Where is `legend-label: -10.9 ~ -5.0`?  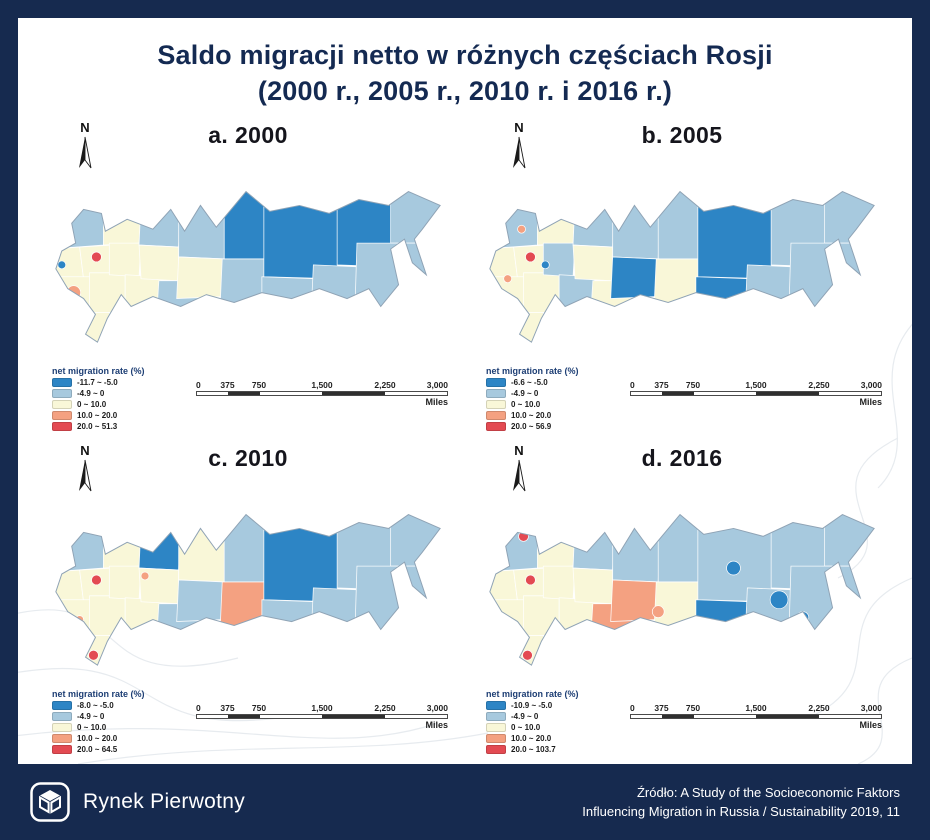 legend-label: -10.9 ~ -5.0 is located at coordinates (532, 705).